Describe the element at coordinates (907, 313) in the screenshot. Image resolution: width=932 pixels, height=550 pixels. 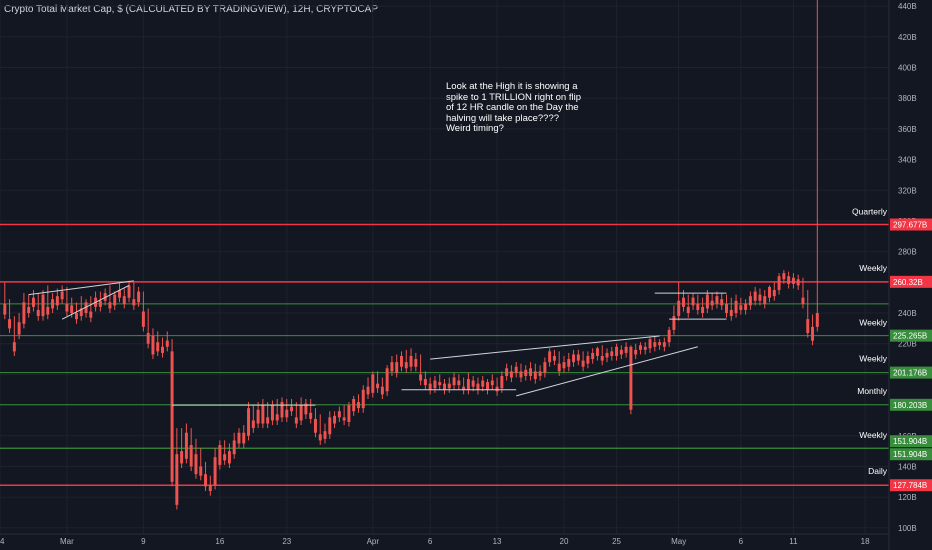
I see `price-tick-label: 240B` at that location.